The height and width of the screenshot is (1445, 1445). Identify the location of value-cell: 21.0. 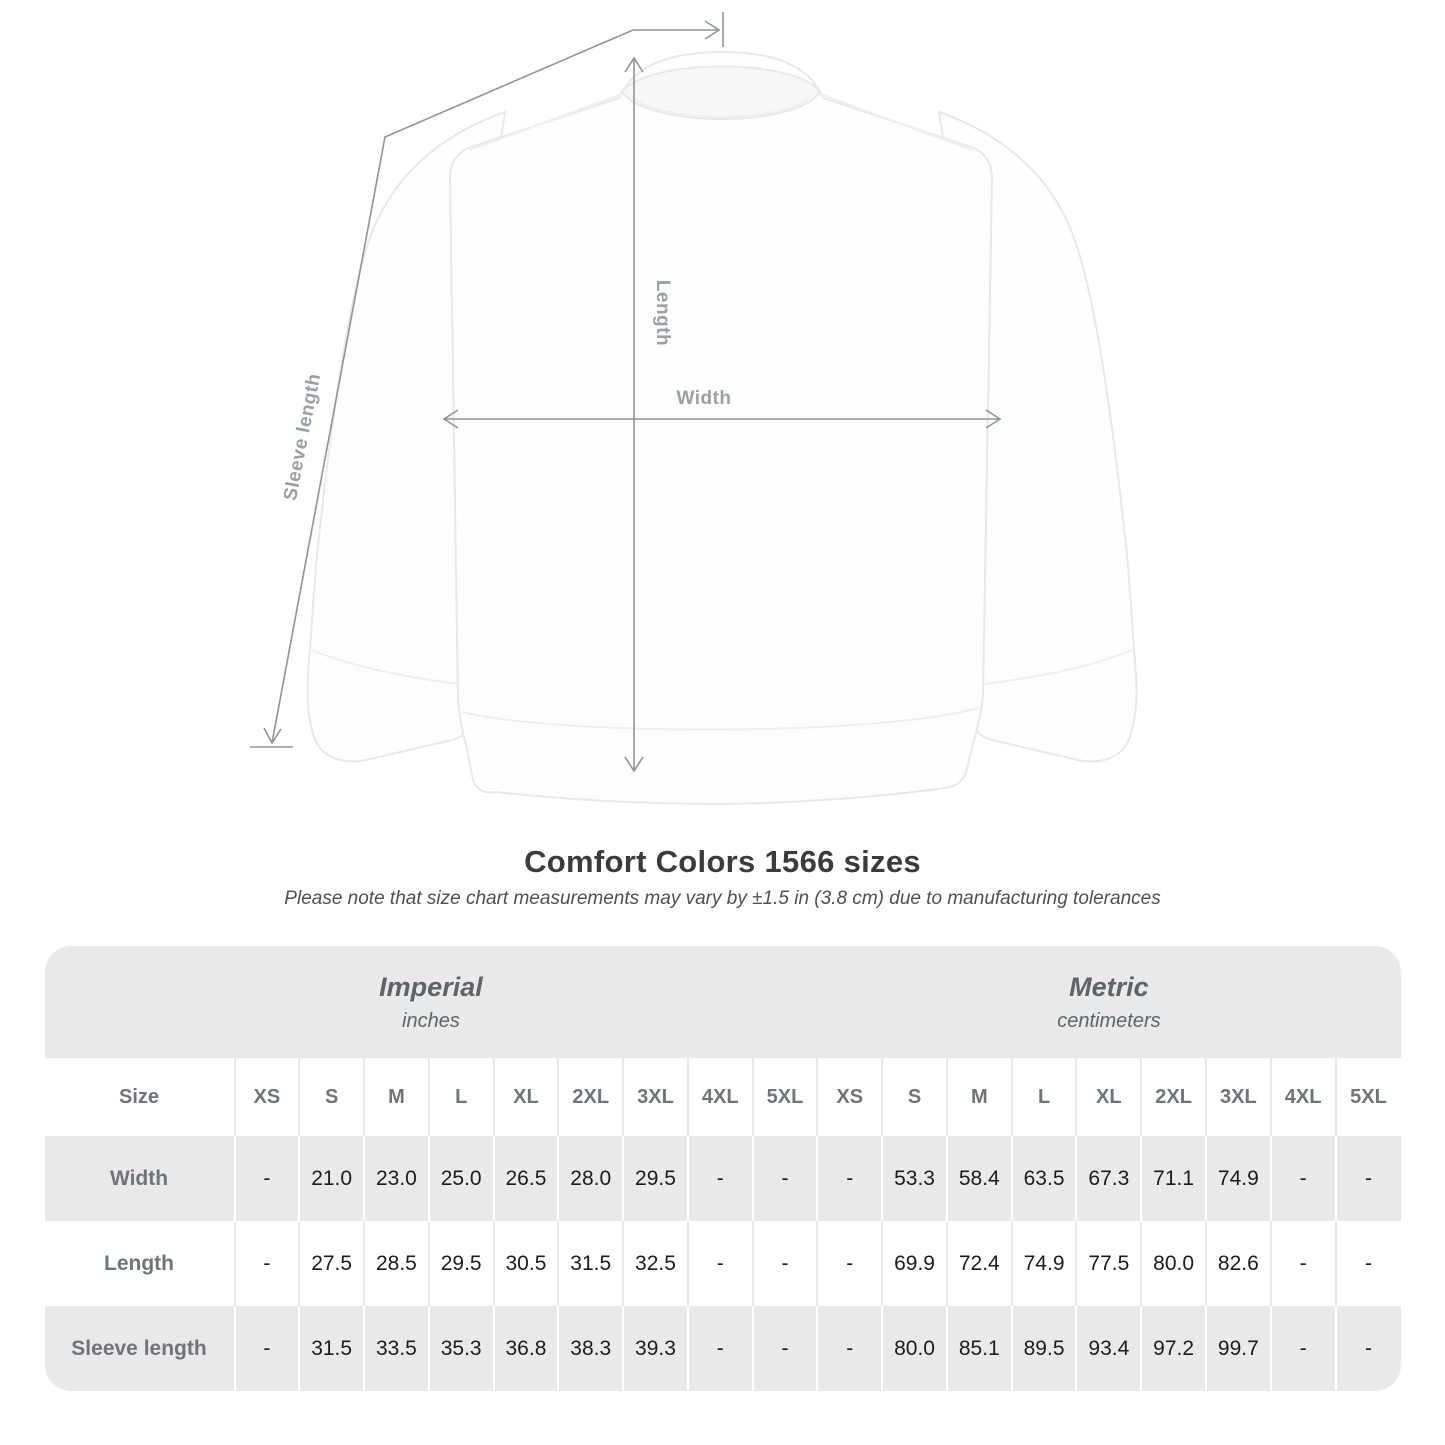
(331, 1178).